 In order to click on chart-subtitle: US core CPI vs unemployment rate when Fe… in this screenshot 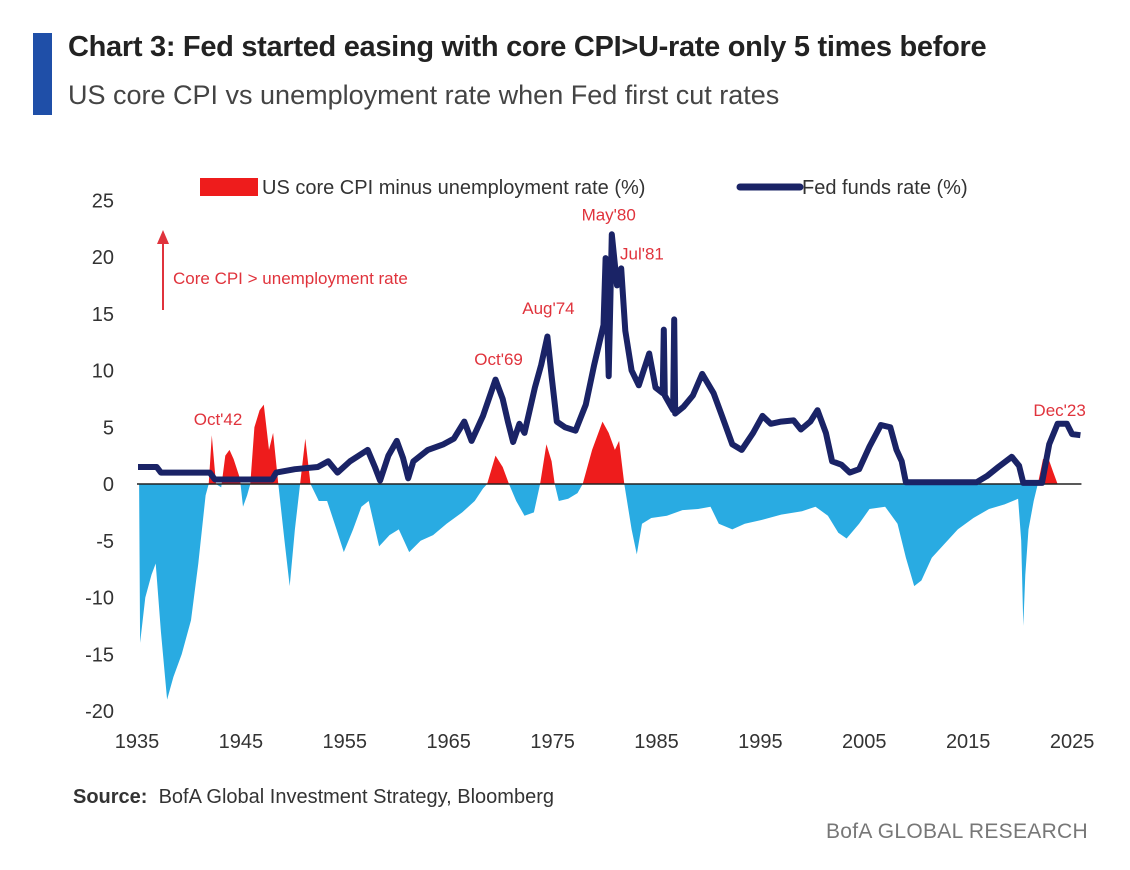, I will do `click(424, 95)`.